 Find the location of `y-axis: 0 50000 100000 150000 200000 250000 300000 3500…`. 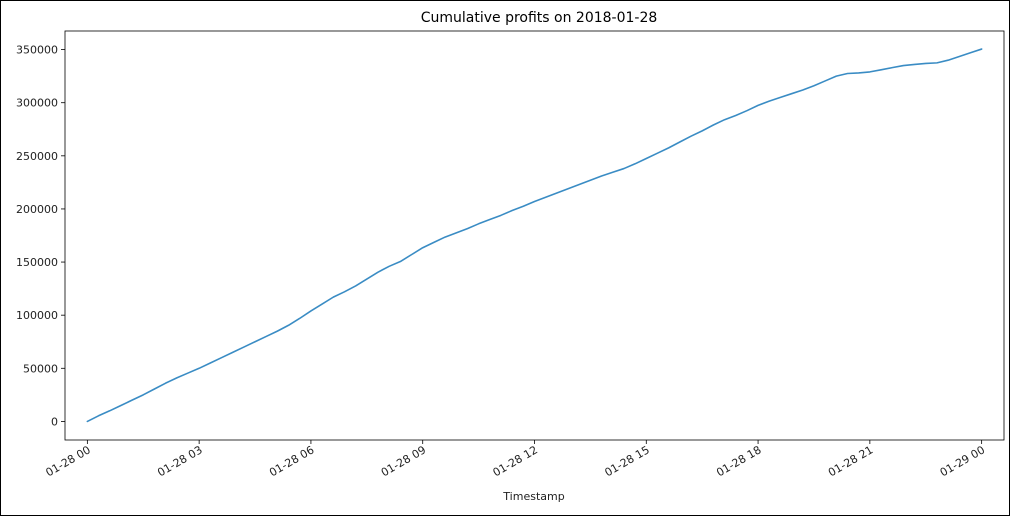

y-axis: 0 50000 100000 150000 200000 250000 300000 3500… is located at coordinates (40, 236).